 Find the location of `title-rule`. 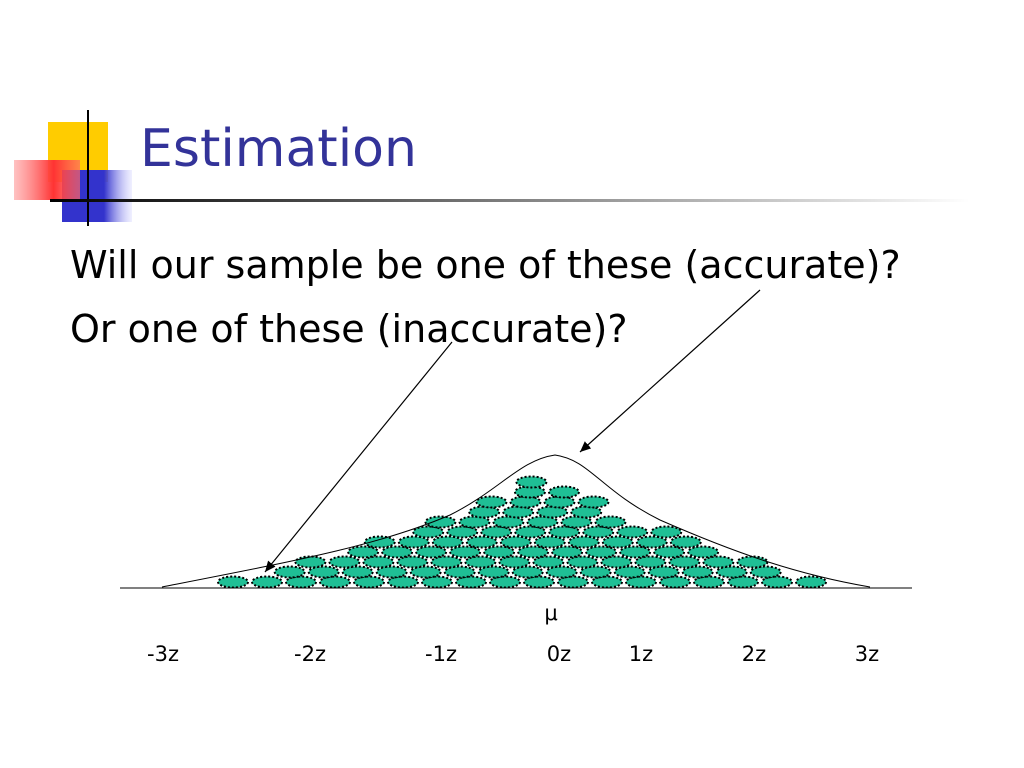

title-rule is located at coordinates (510, 200).